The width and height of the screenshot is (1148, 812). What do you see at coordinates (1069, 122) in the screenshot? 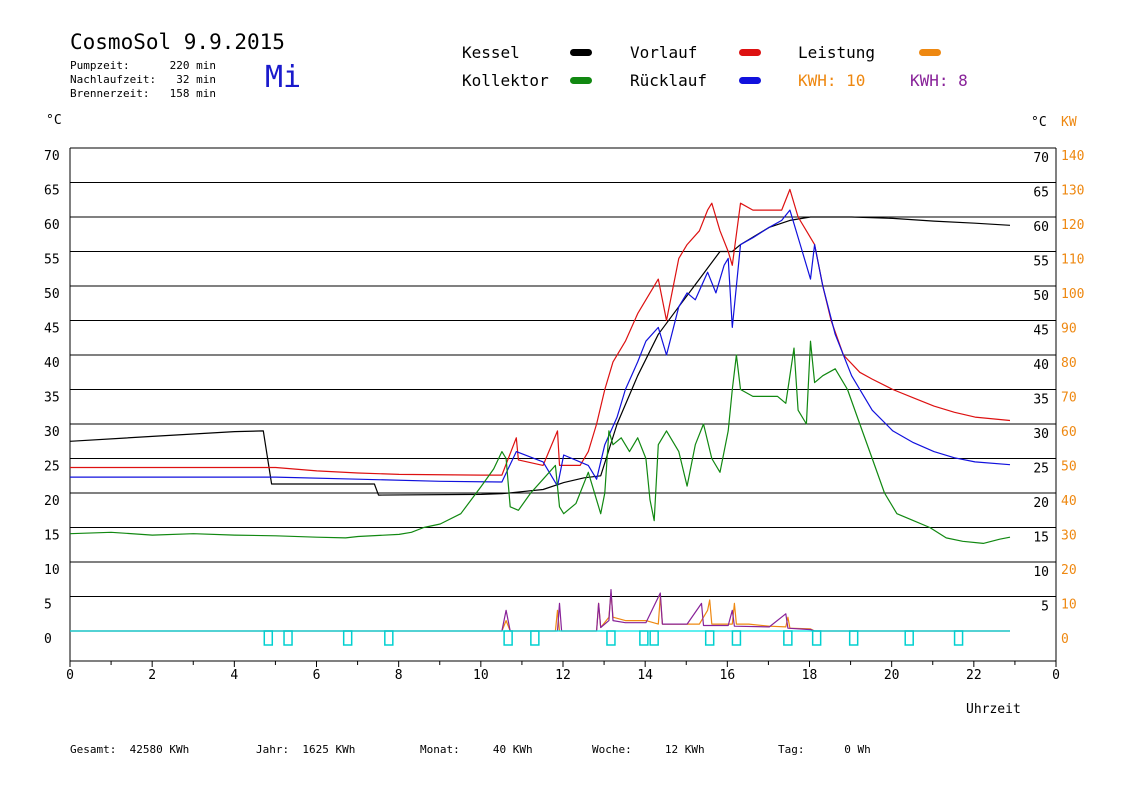
I see `right-axis-unit-kw: KW` at bounding box center [1069, 122].